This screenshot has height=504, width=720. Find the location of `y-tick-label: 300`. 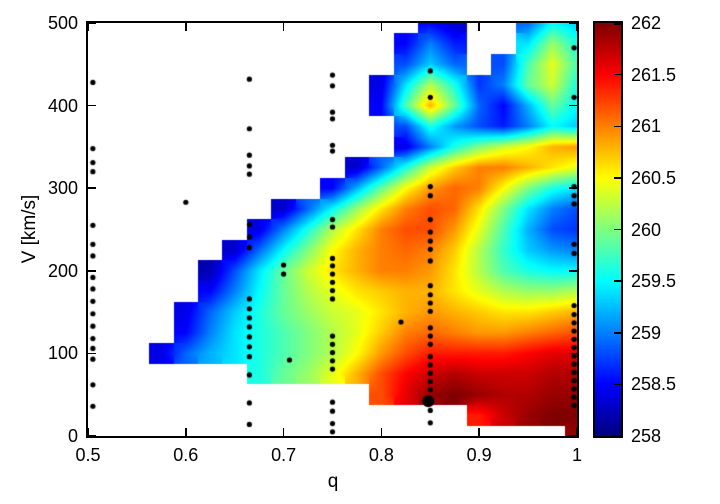

y-tick-label: 300 is located at coordinates (62, 188).